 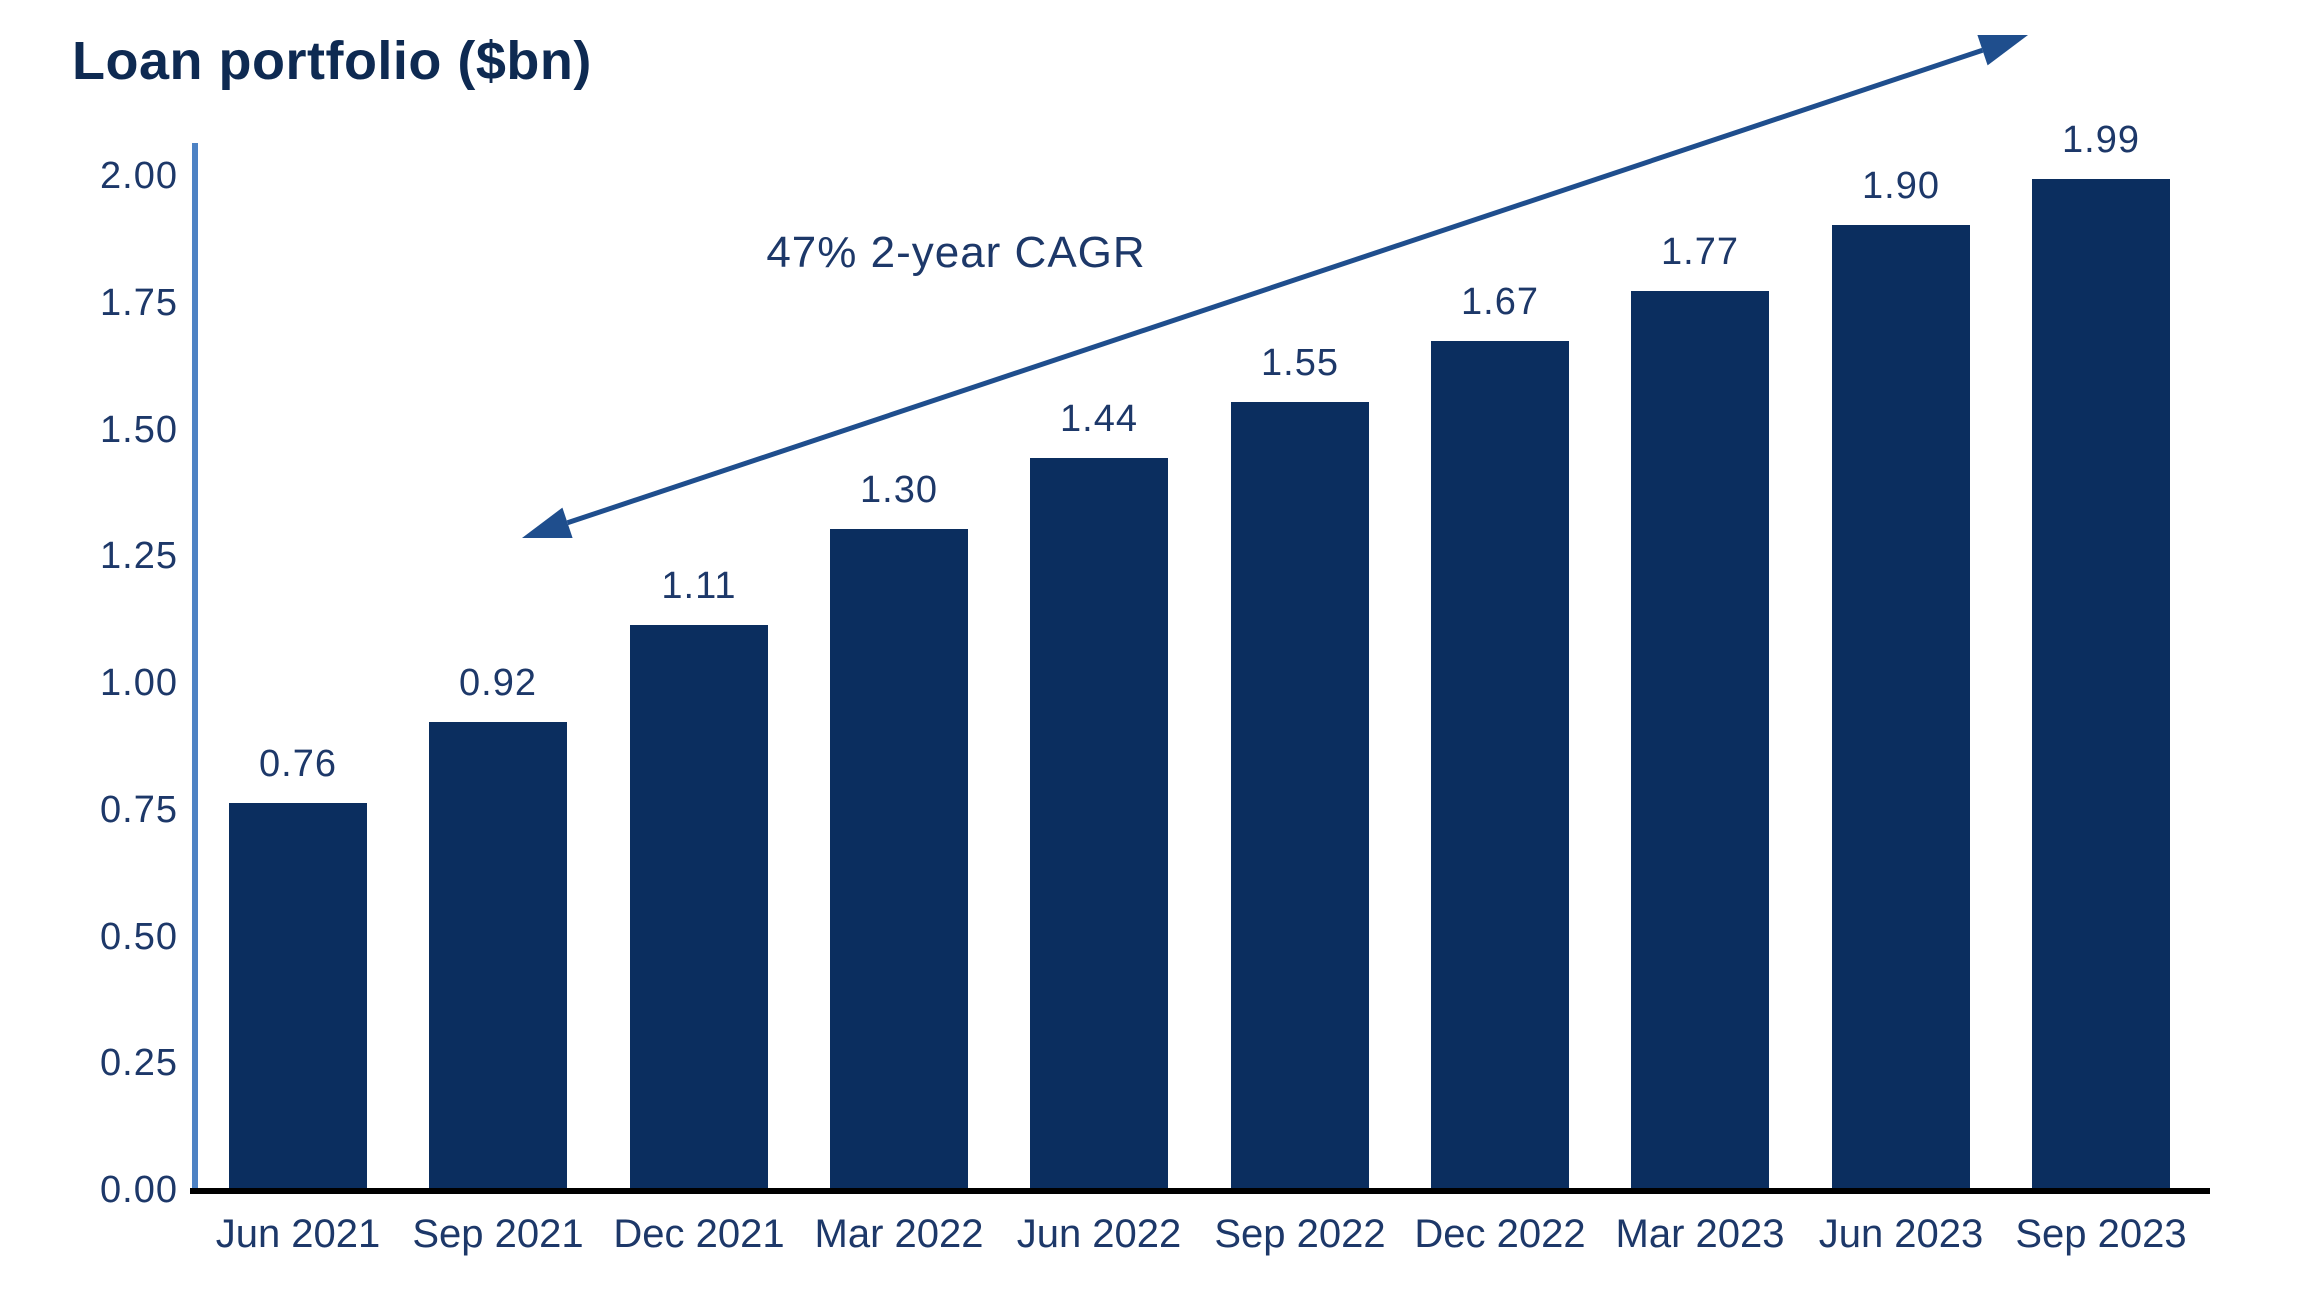 What do you see at coordinates (139, 1190) in the screenshot?
I see `y-axis-tick-label: 0.00` at bounding box center [139, 1190].